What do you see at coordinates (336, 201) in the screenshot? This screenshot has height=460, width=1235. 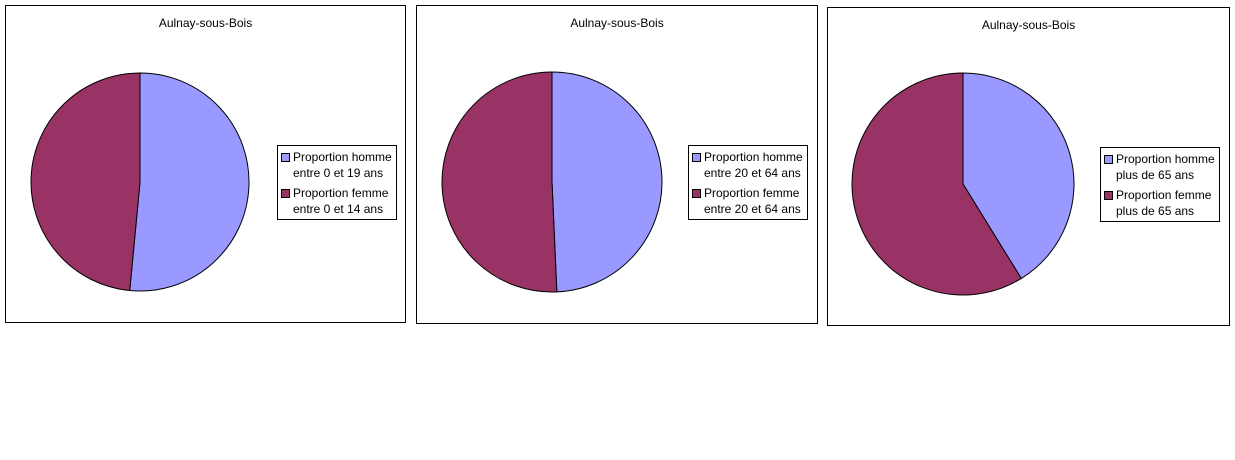 I see `legend-entry-femme: Proportion femme entre 0 et 14 ans` at bounding box center [336, 201].